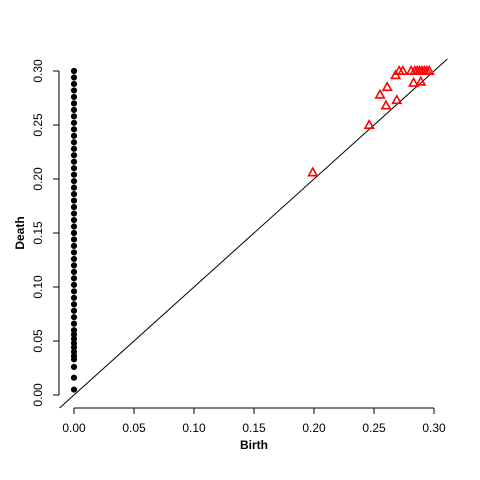 The height and width of the screenshot is (480, 480). Describe the element at coordinates (38, 395) in the screenshot. I see `y-tick-label: 0.00` at that location.